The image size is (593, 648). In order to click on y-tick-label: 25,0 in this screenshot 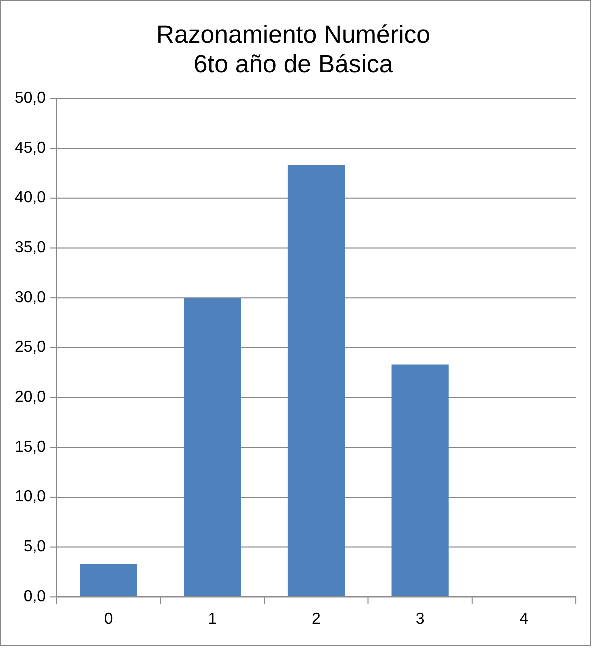, I will do `click(30, 347)`.